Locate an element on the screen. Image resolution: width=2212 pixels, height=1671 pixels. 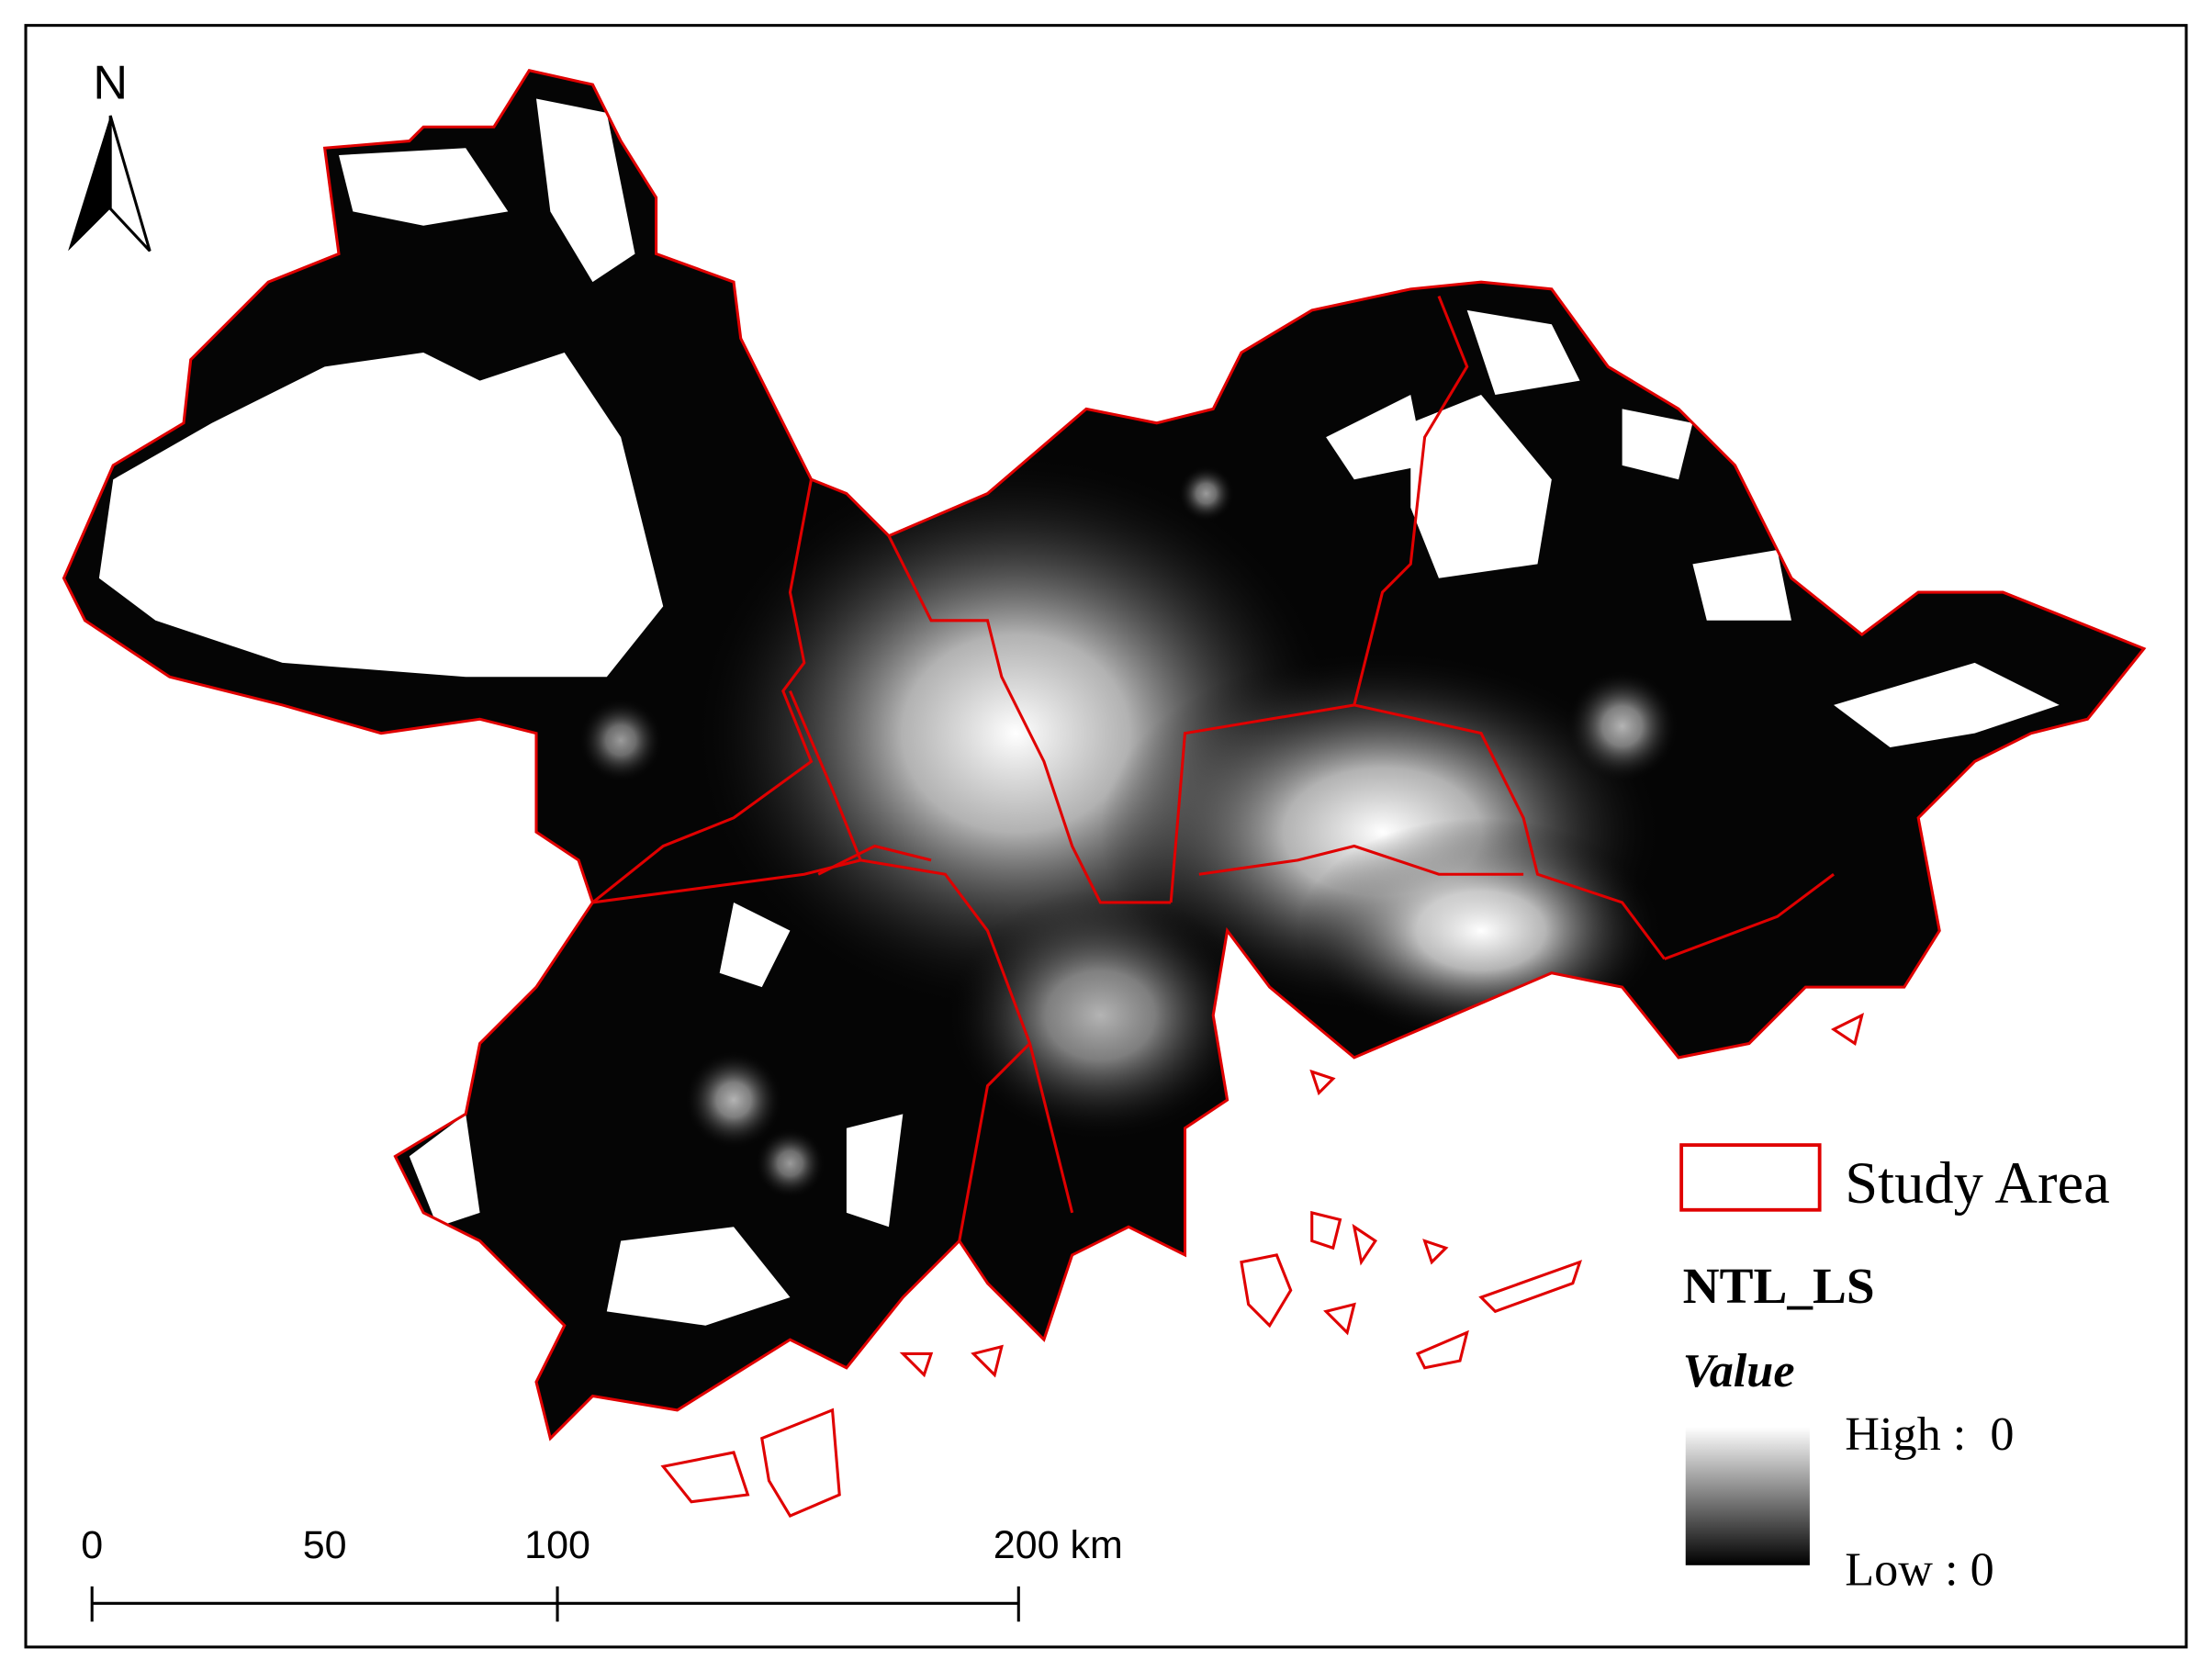
north-arrow: N is located at coordinates (110, 154).